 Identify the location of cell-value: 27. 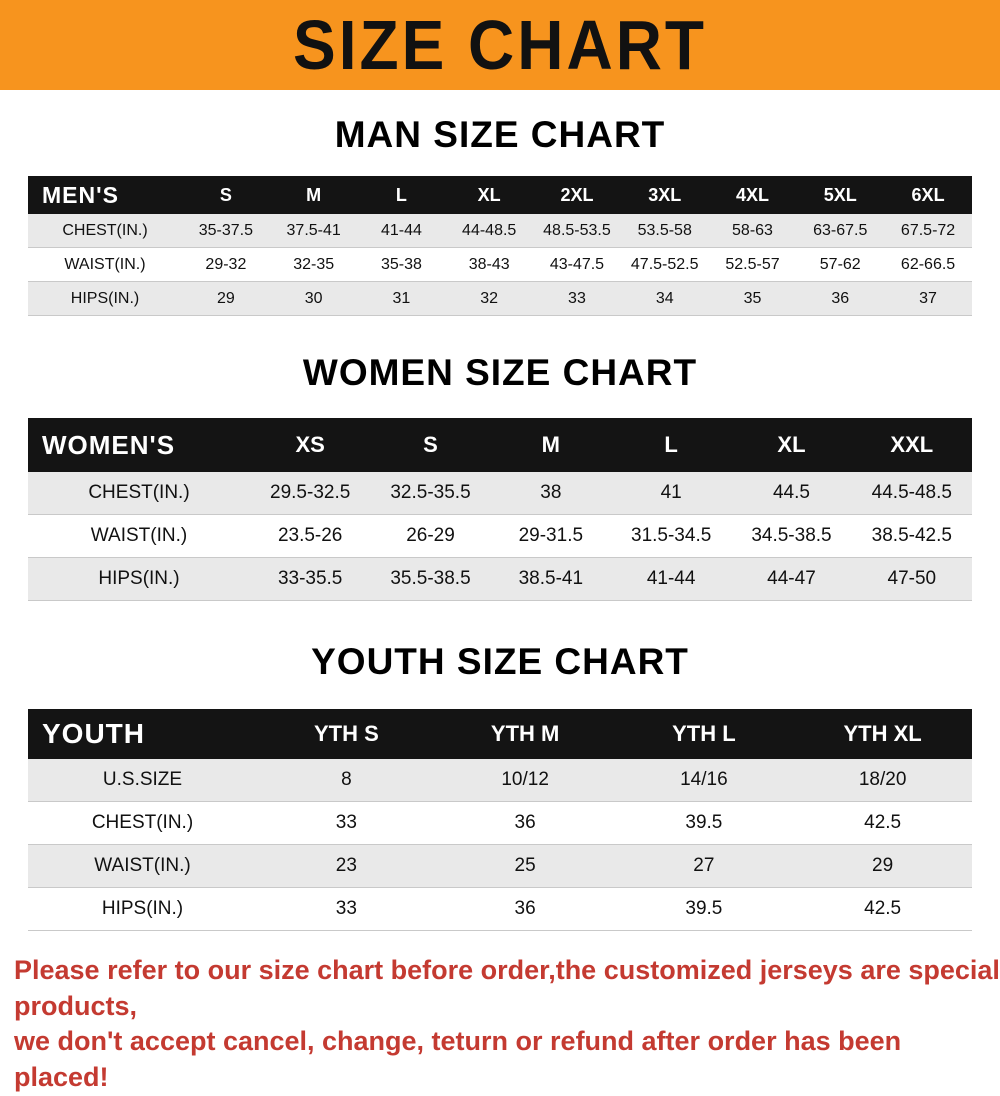
(704, 866).